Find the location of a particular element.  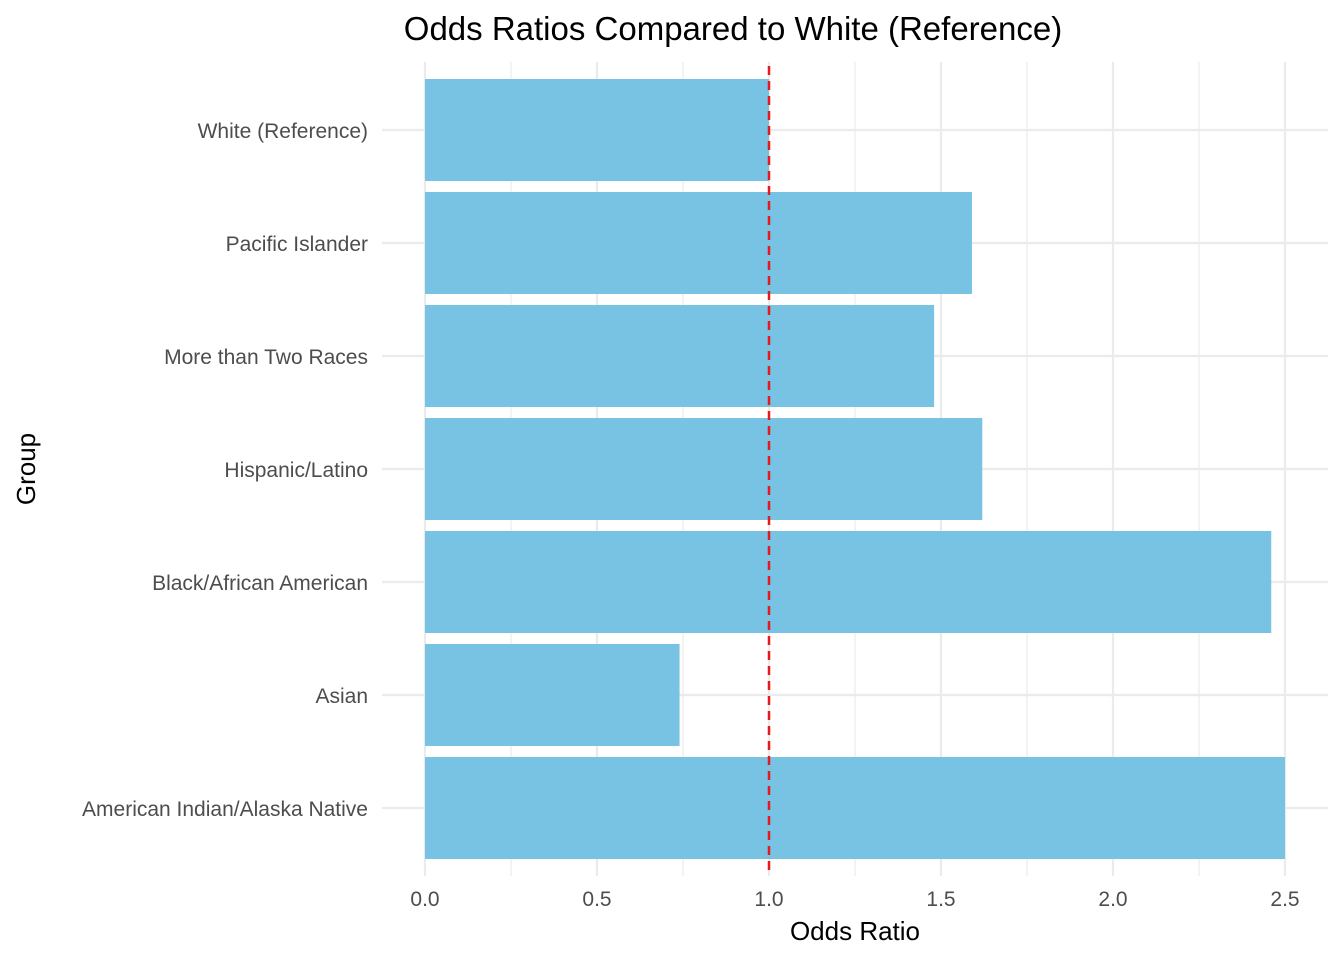

y-tick-label: Pacific Islander is located at coordinates (297, 244).